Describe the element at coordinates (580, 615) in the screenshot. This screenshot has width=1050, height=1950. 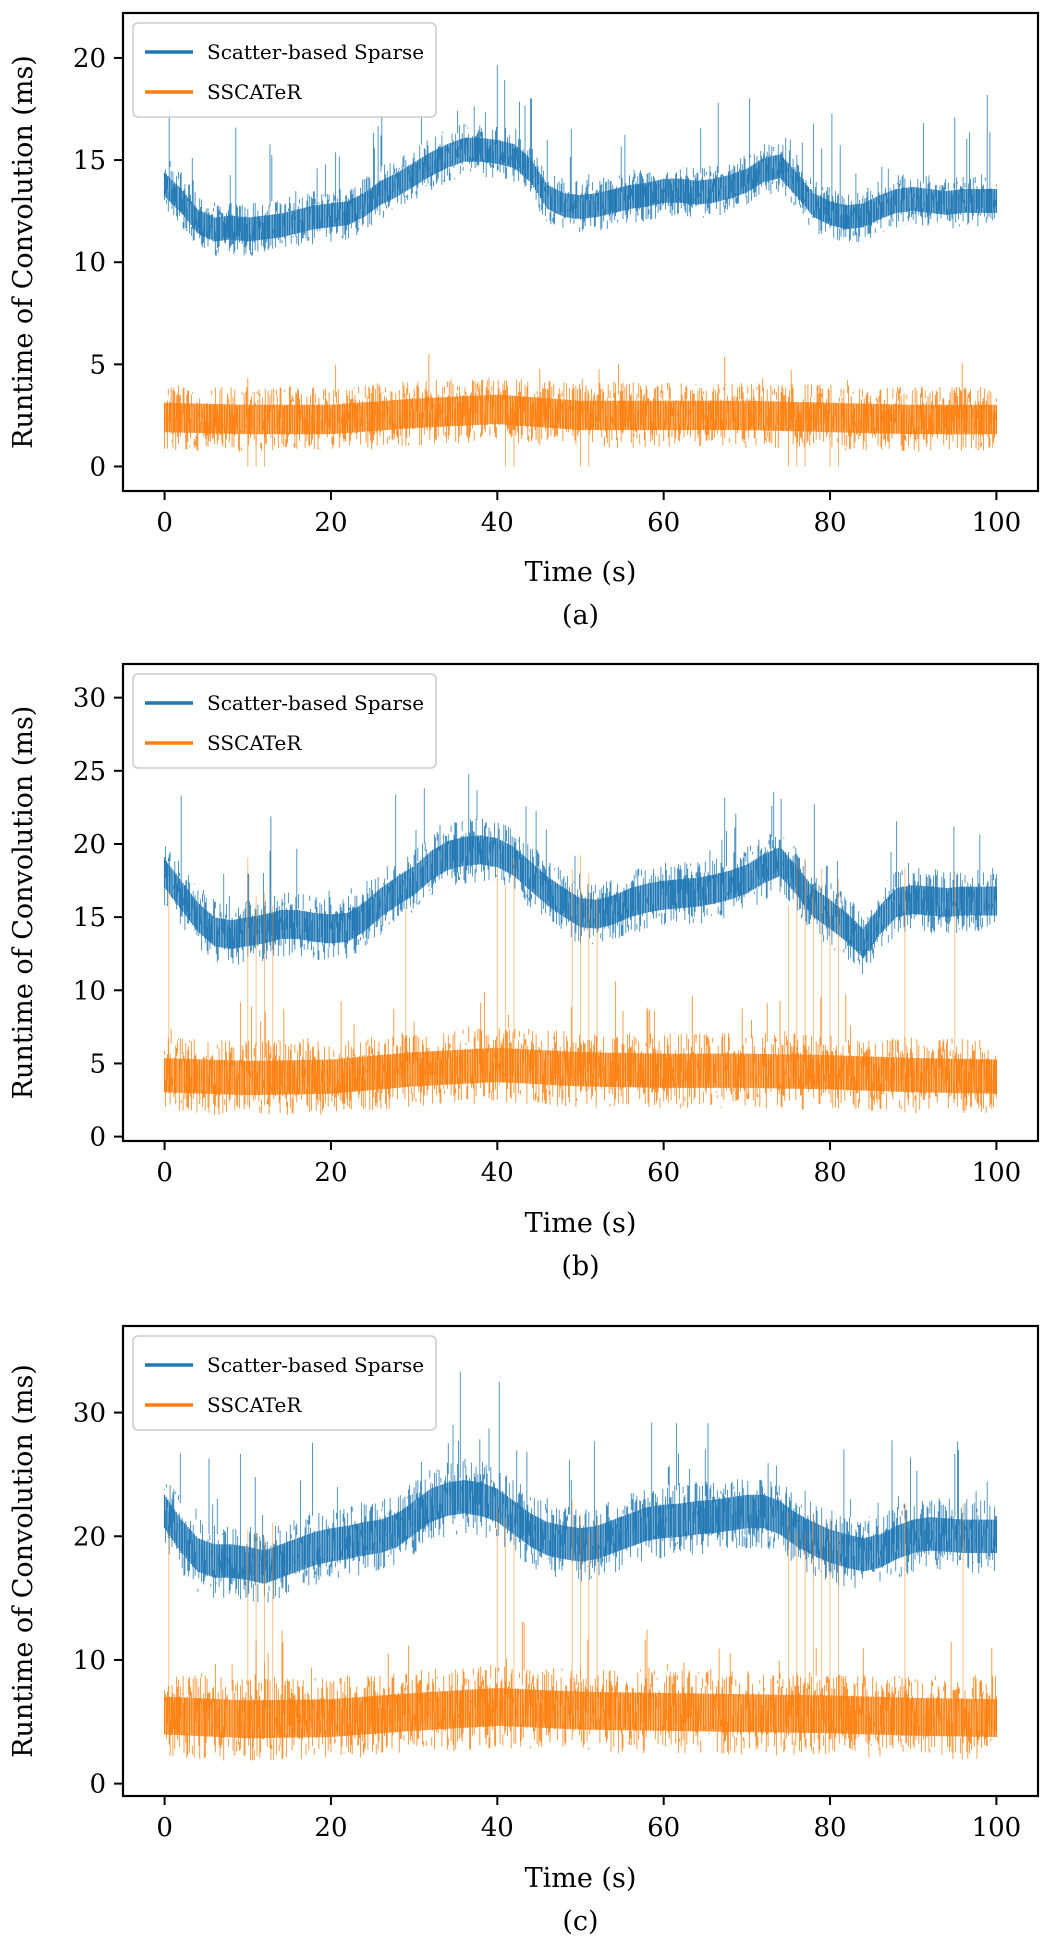
I see `panel-caption: (a)` at that location.